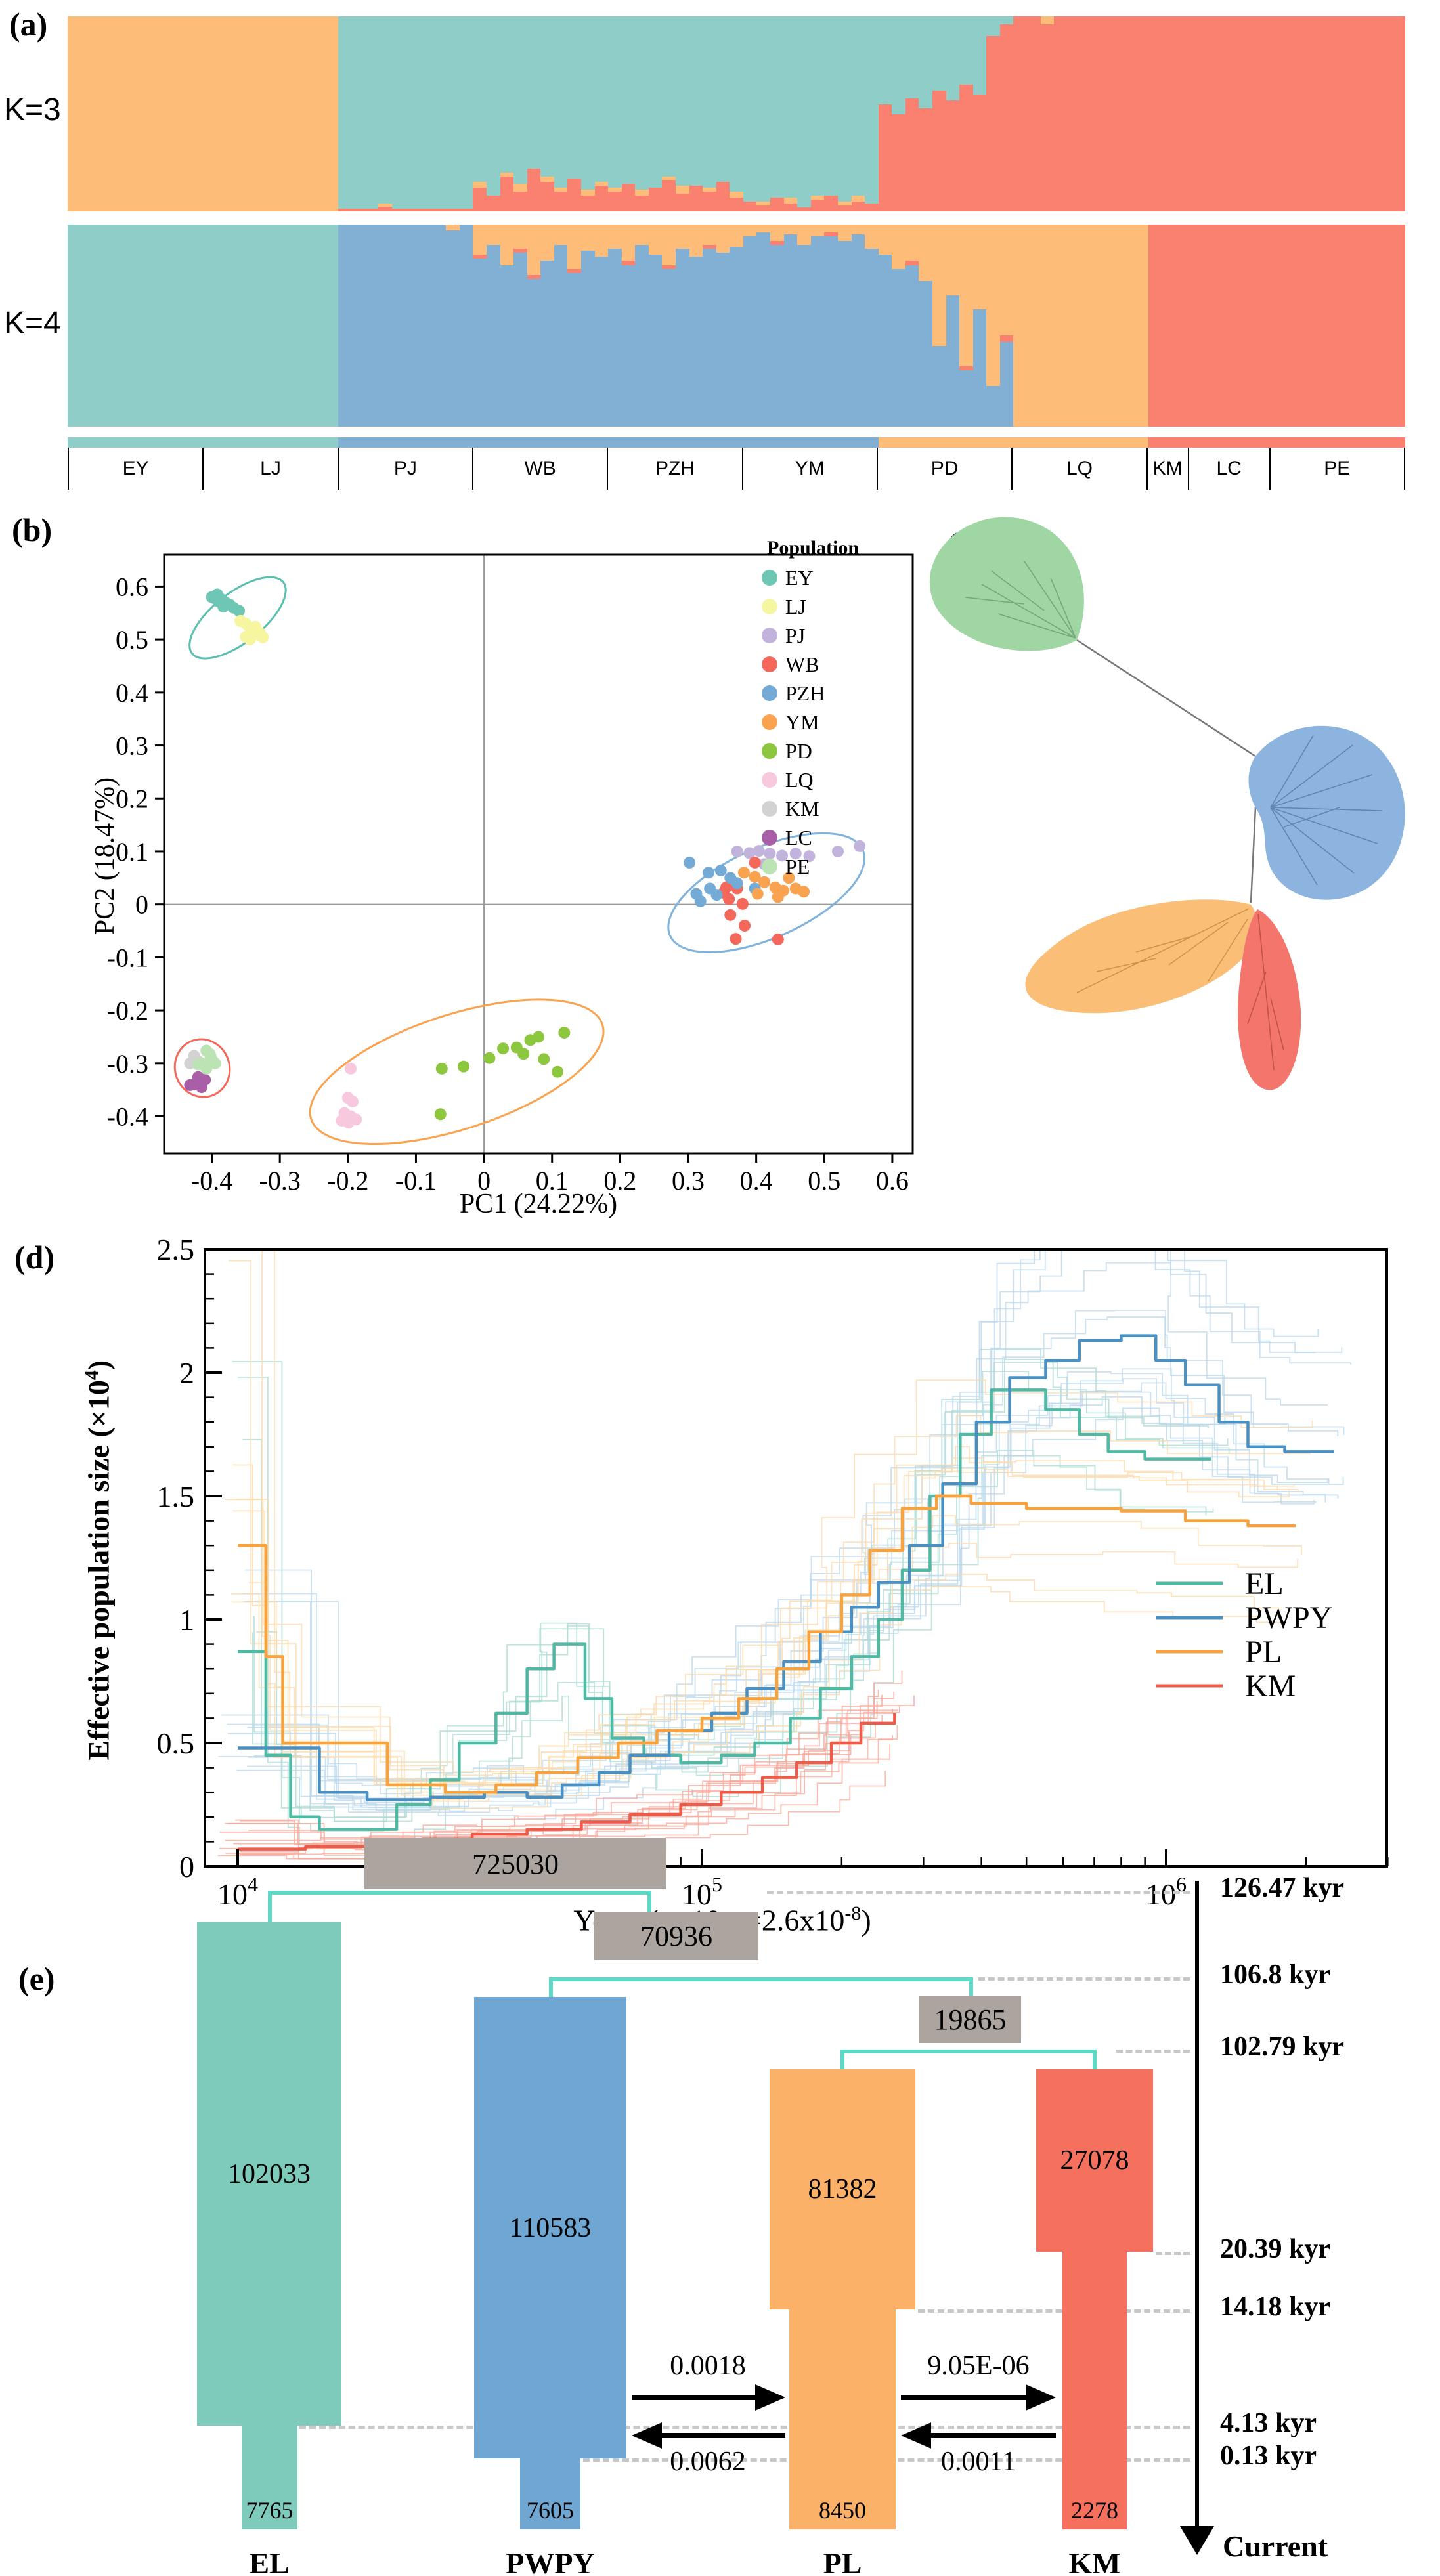 The width and height of the screenshot is (1440, 2576). Describe the element at coordinates (176, 1743) in the screenshot. I see `y-tick-label: 0.5` at that location.